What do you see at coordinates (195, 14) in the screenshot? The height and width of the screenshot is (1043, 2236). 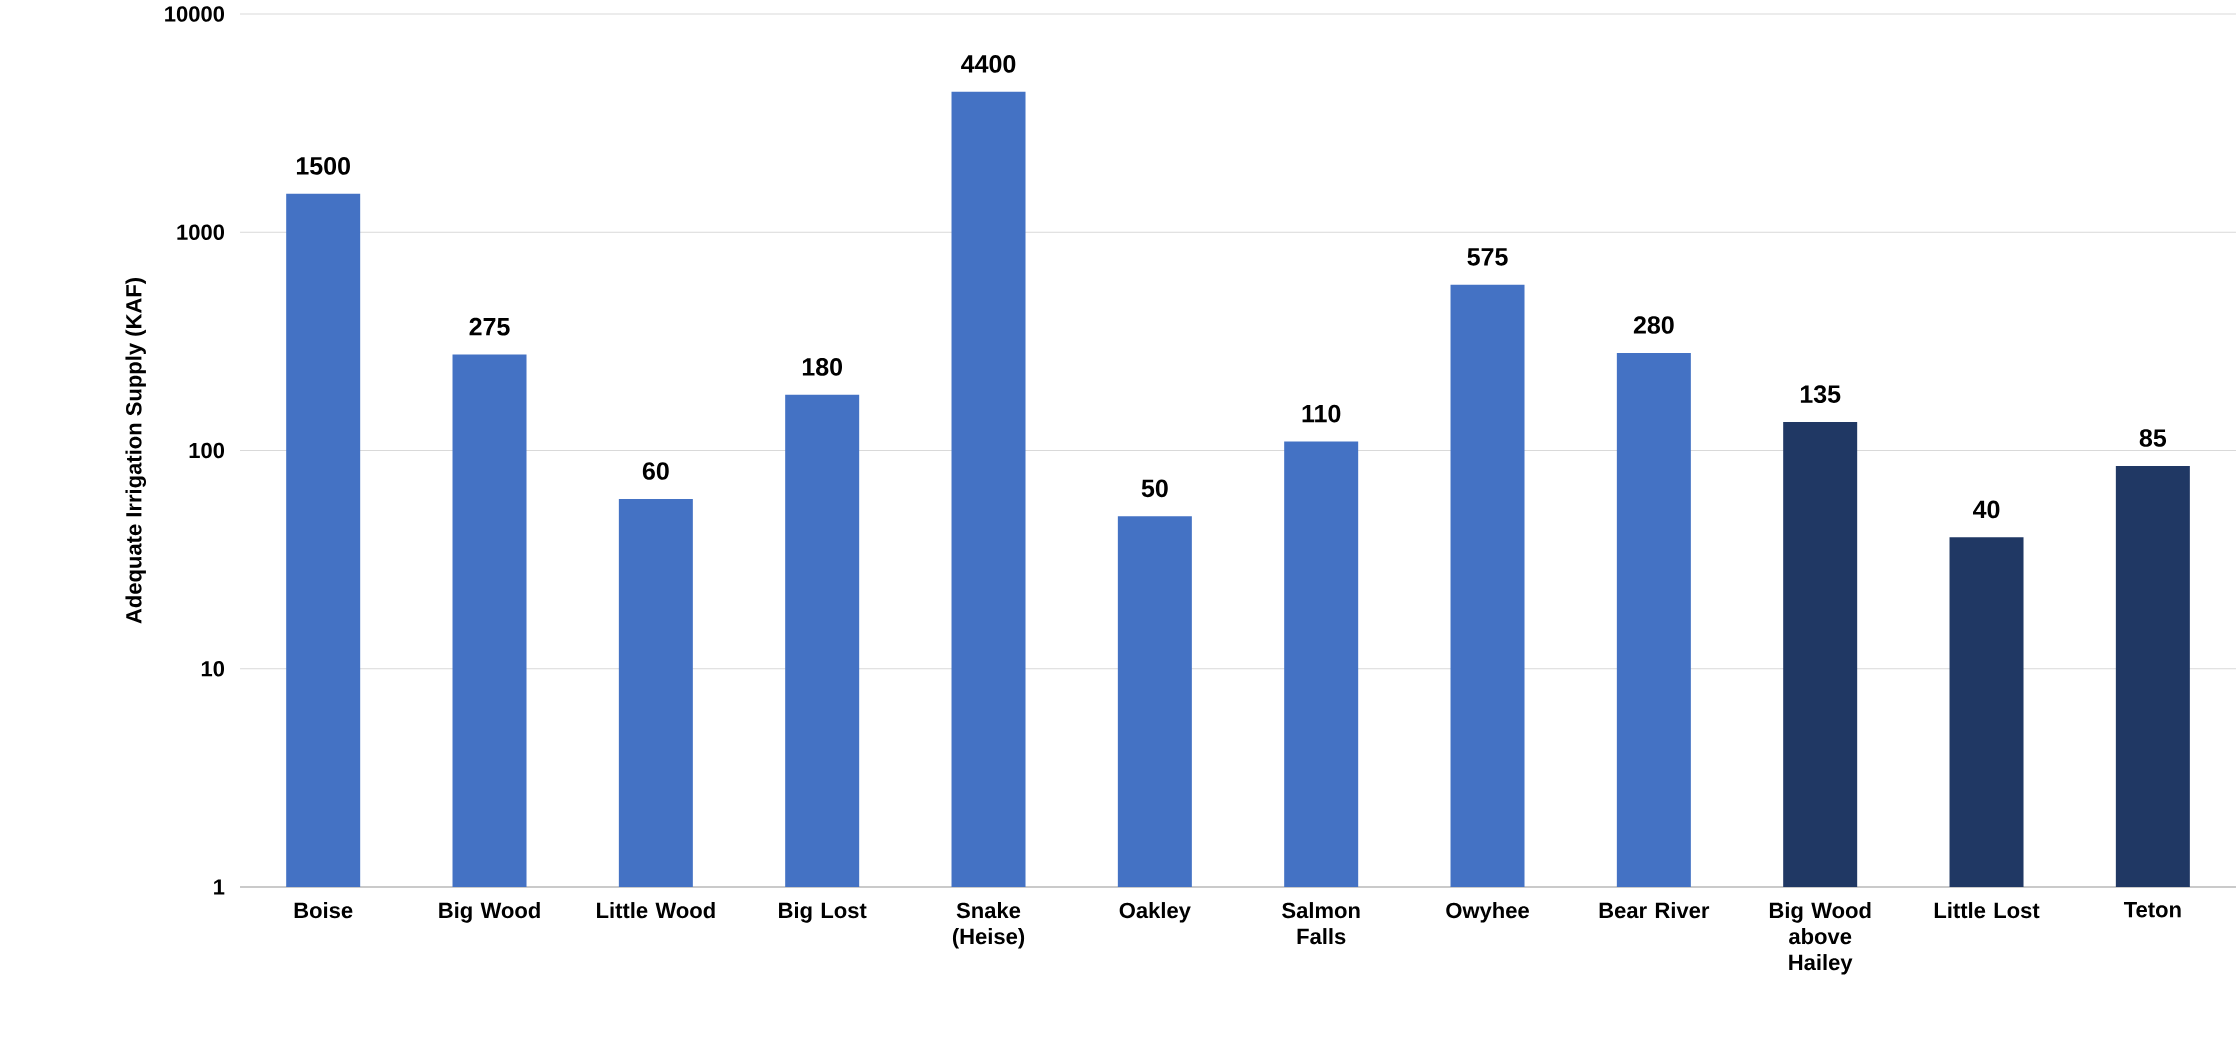 I see `y-tick-label: 10000` at bounding box center [195, 14].